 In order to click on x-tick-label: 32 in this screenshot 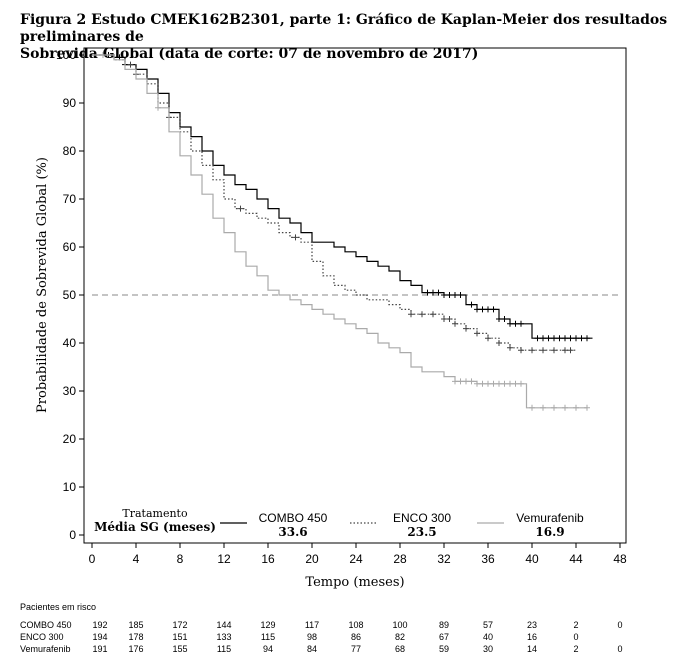, I will do `click(444, 559)`.